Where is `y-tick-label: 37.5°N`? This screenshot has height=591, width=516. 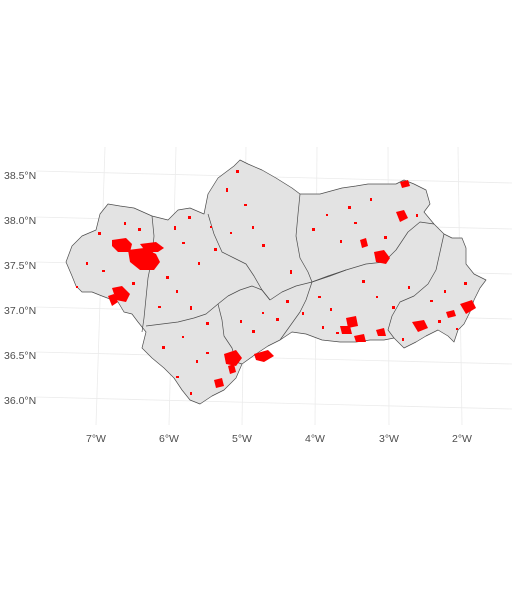 y-tick-label: 37.5°N is located at coordinates (20, 266).